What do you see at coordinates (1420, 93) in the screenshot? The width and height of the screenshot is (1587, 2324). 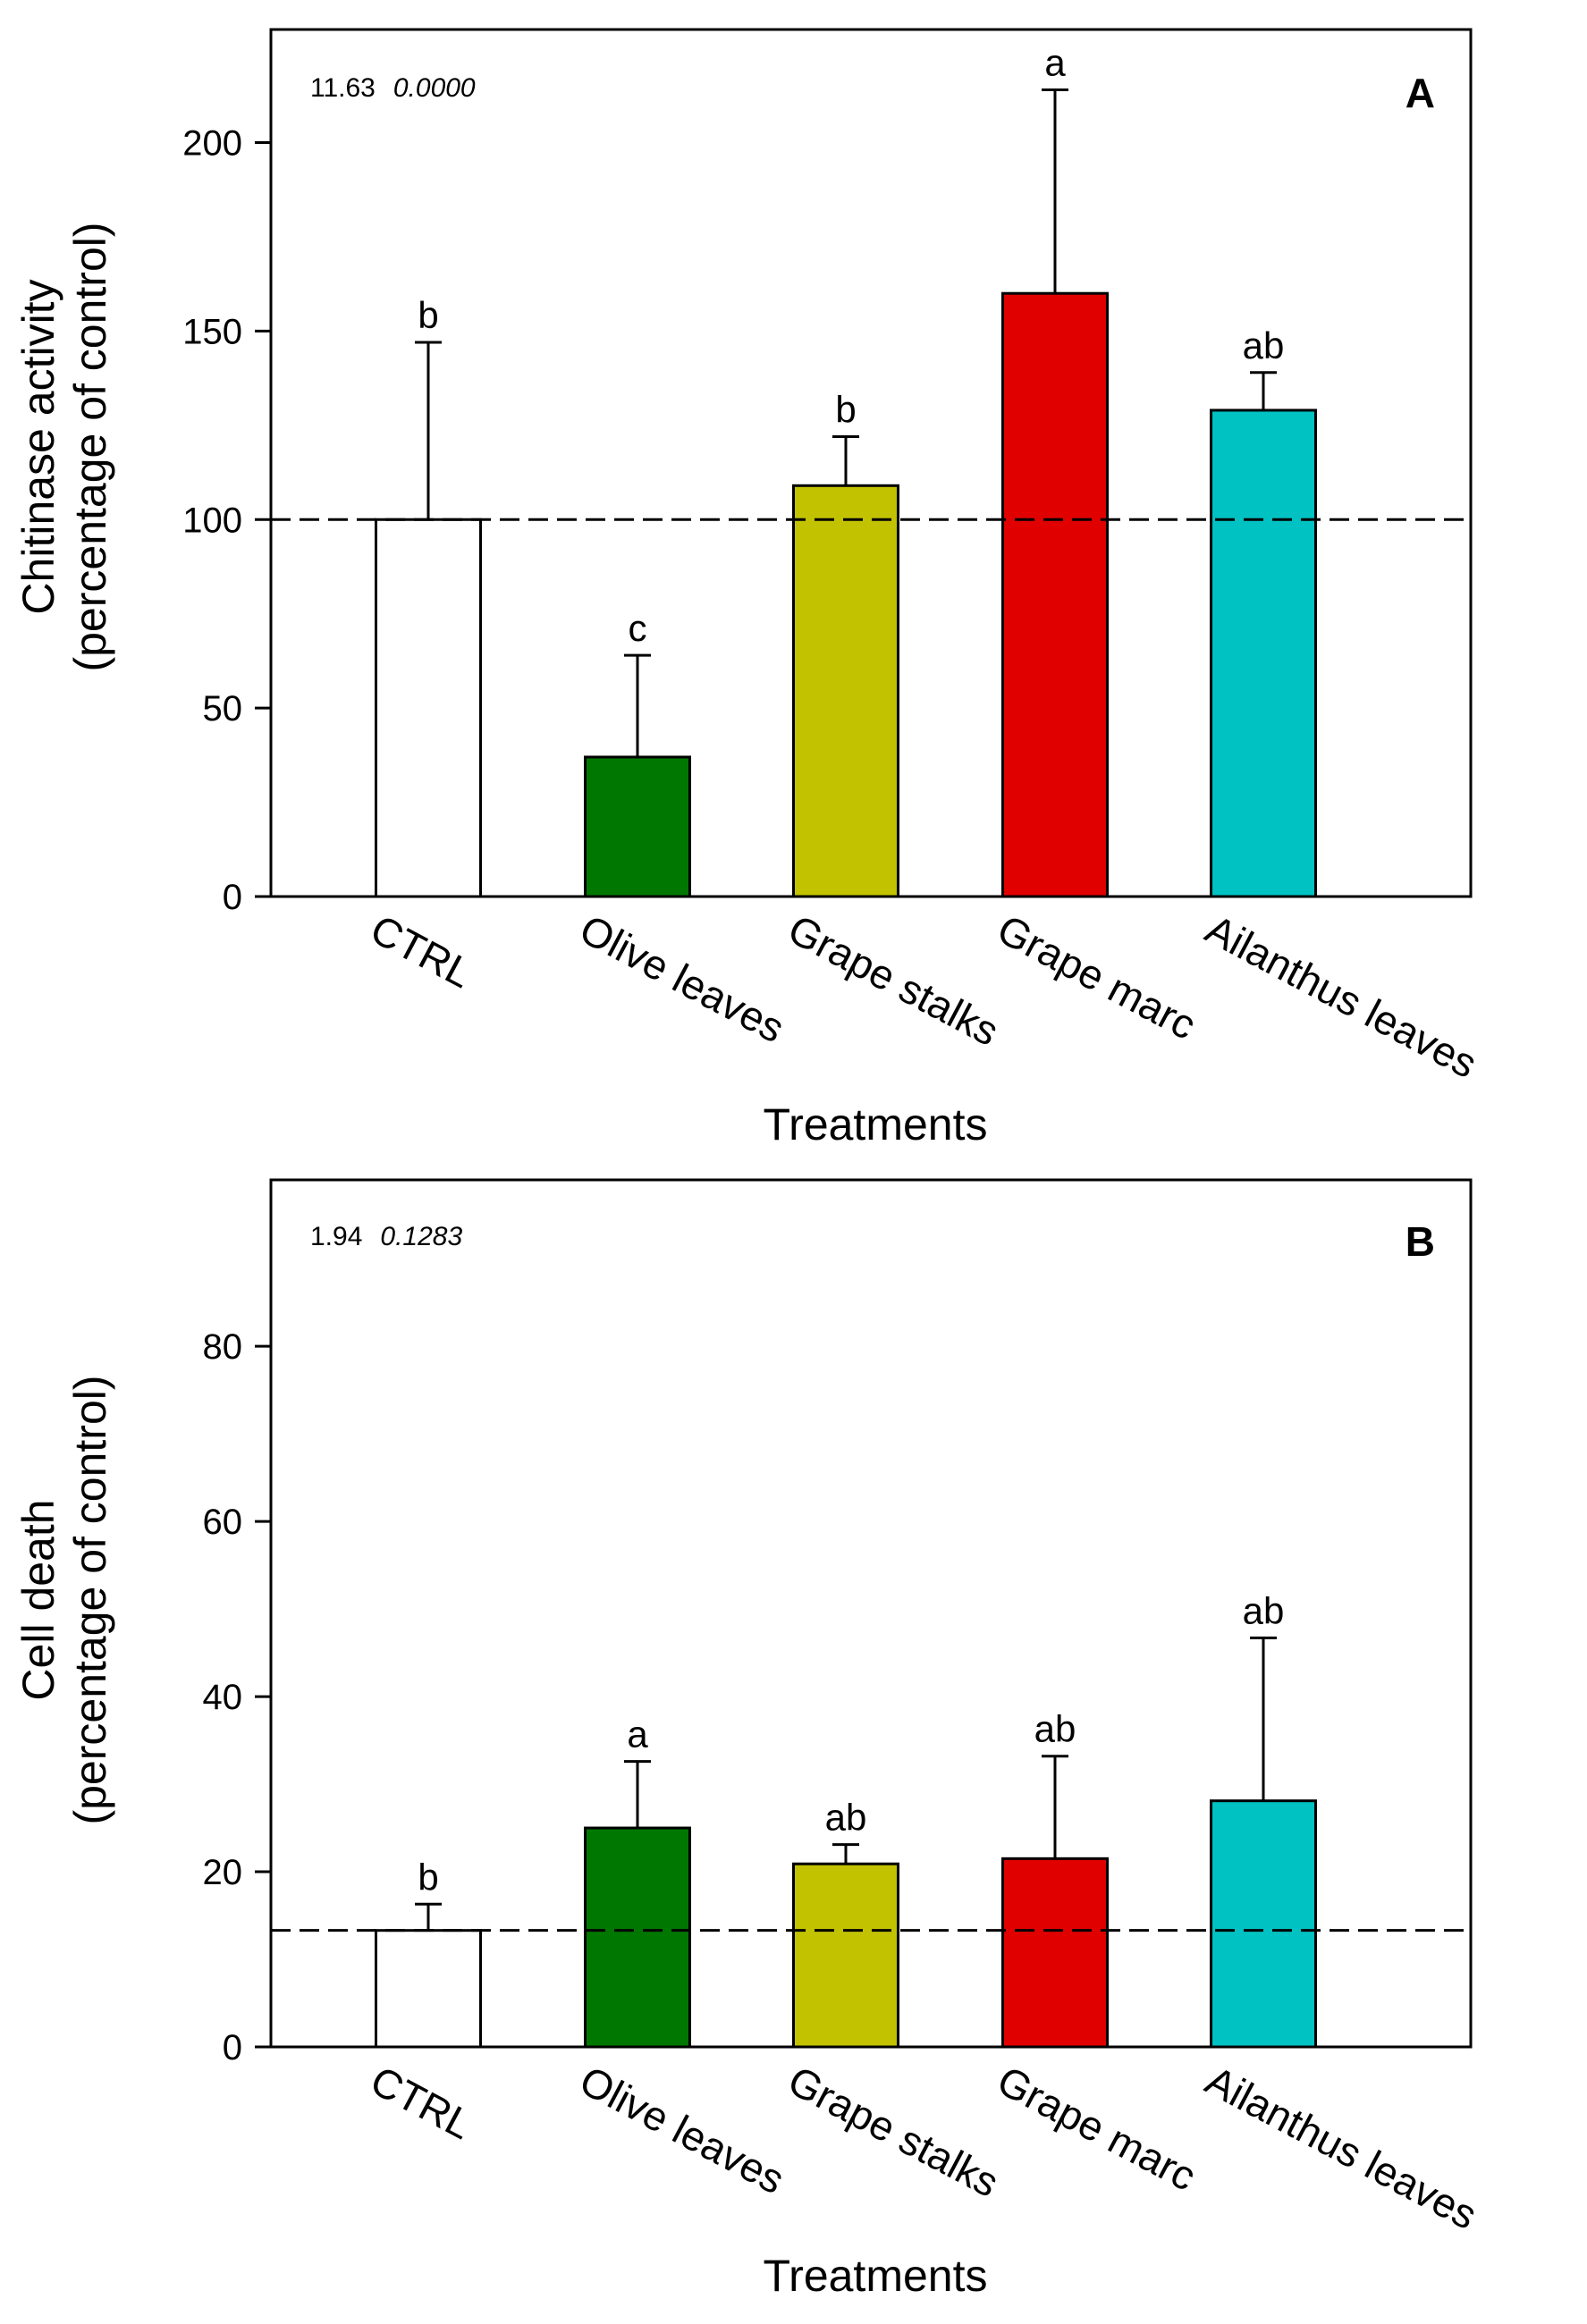 I see `panel-letter: A` at bounding box center [1420, 93].